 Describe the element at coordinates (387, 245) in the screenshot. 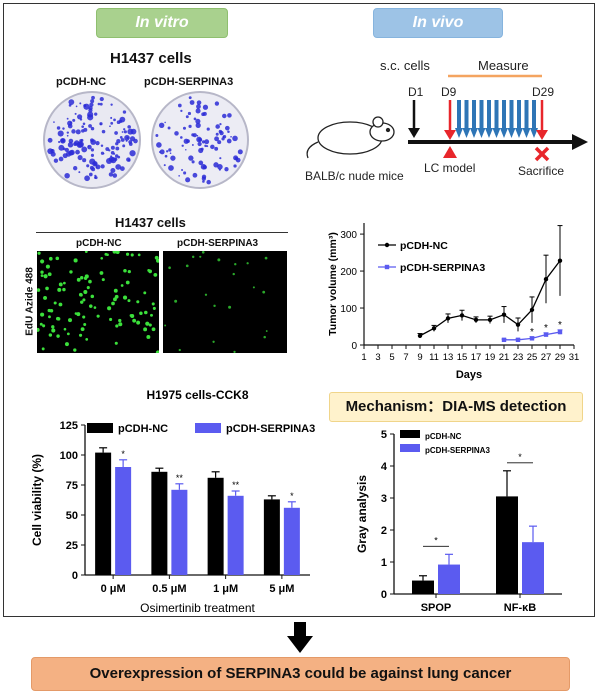

I see `legend-marker` at that location.